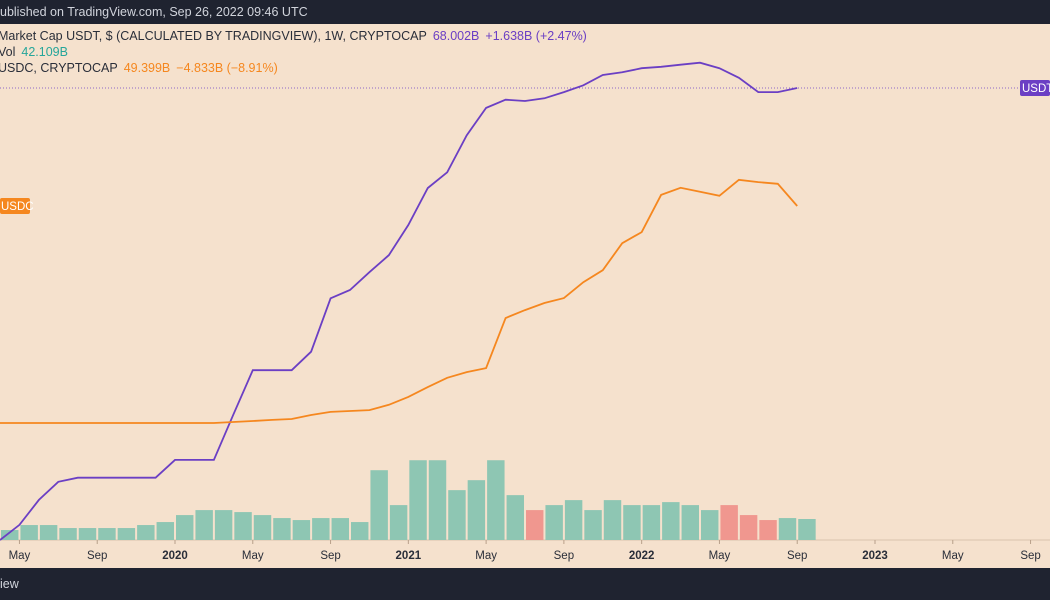  Describe the element at coordinates (227, 68) in the screenshot. I see `legend-change: −4.833B (−8.91%)` at that location.